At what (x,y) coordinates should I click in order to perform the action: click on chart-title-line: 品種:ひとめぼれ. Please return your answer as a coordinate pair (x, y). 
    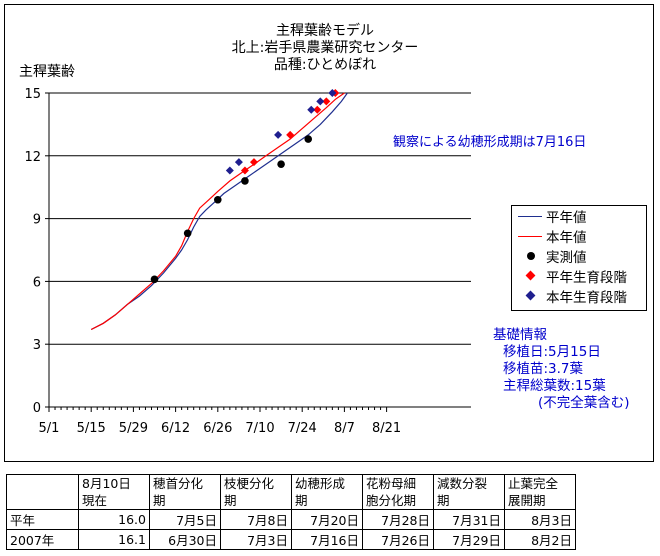
    Looking at the image, I should click on (325, 65).